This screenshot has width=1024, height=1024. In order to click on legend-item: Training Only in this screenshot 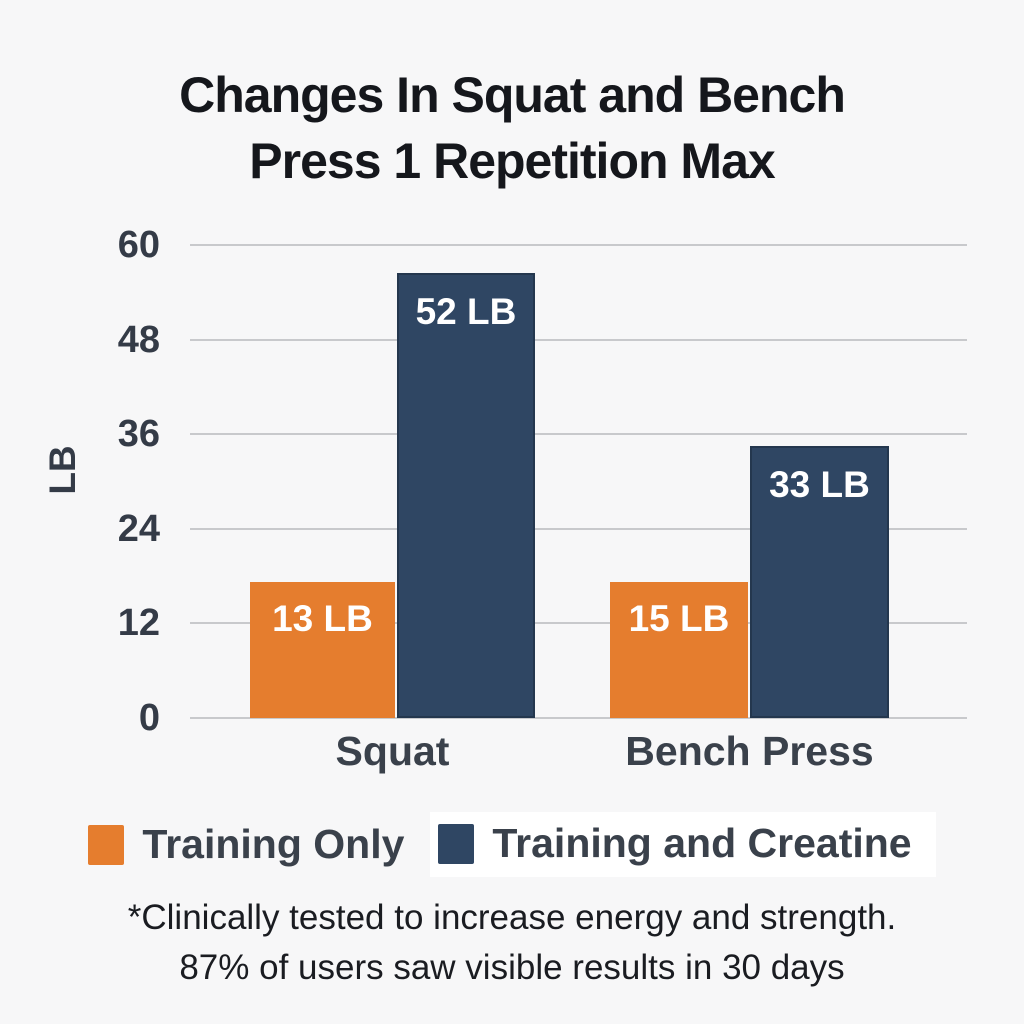, I will do `click(246, 844)`.